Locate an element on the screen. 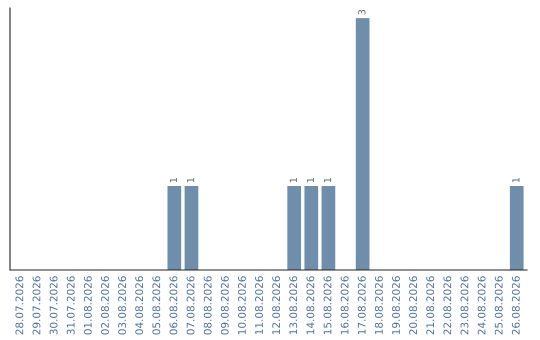 The height and width of the screenshot is (340, 540). x-tick-label: 01.08.2026 is located at coordinates (88, 305).